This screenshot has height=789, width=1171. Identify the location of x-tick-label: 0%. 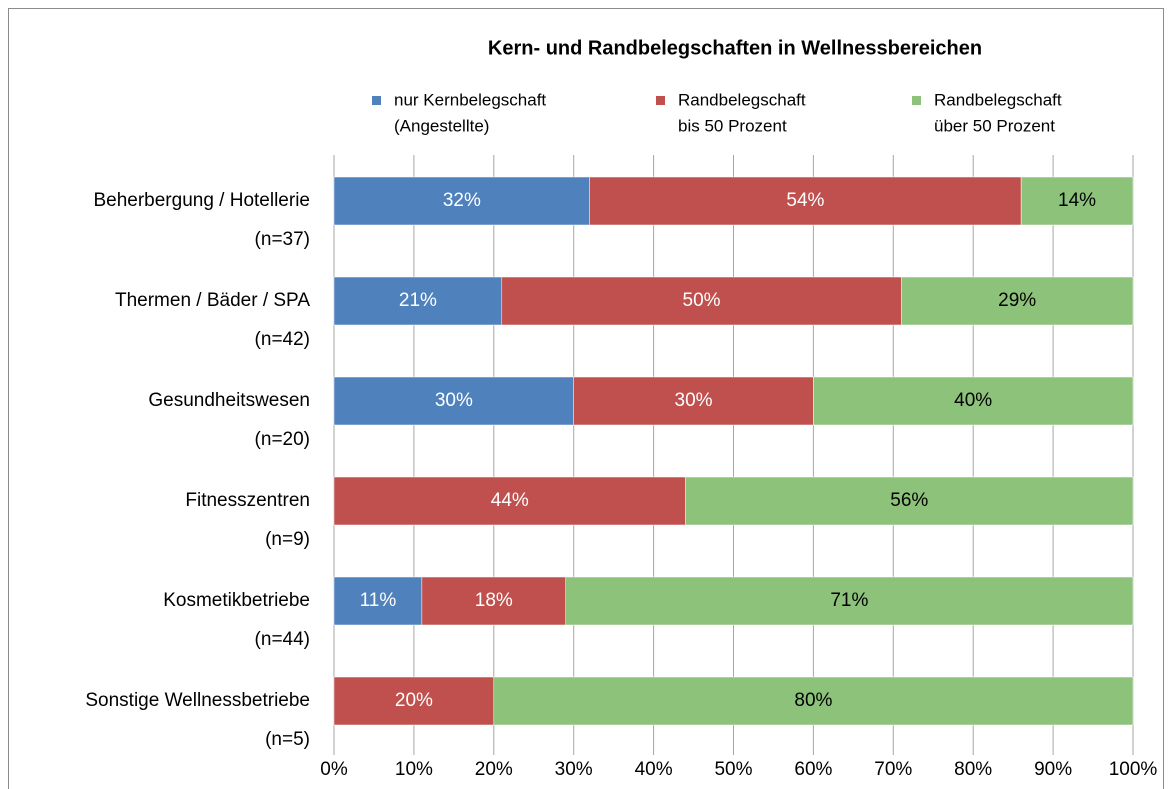
(334, 769).